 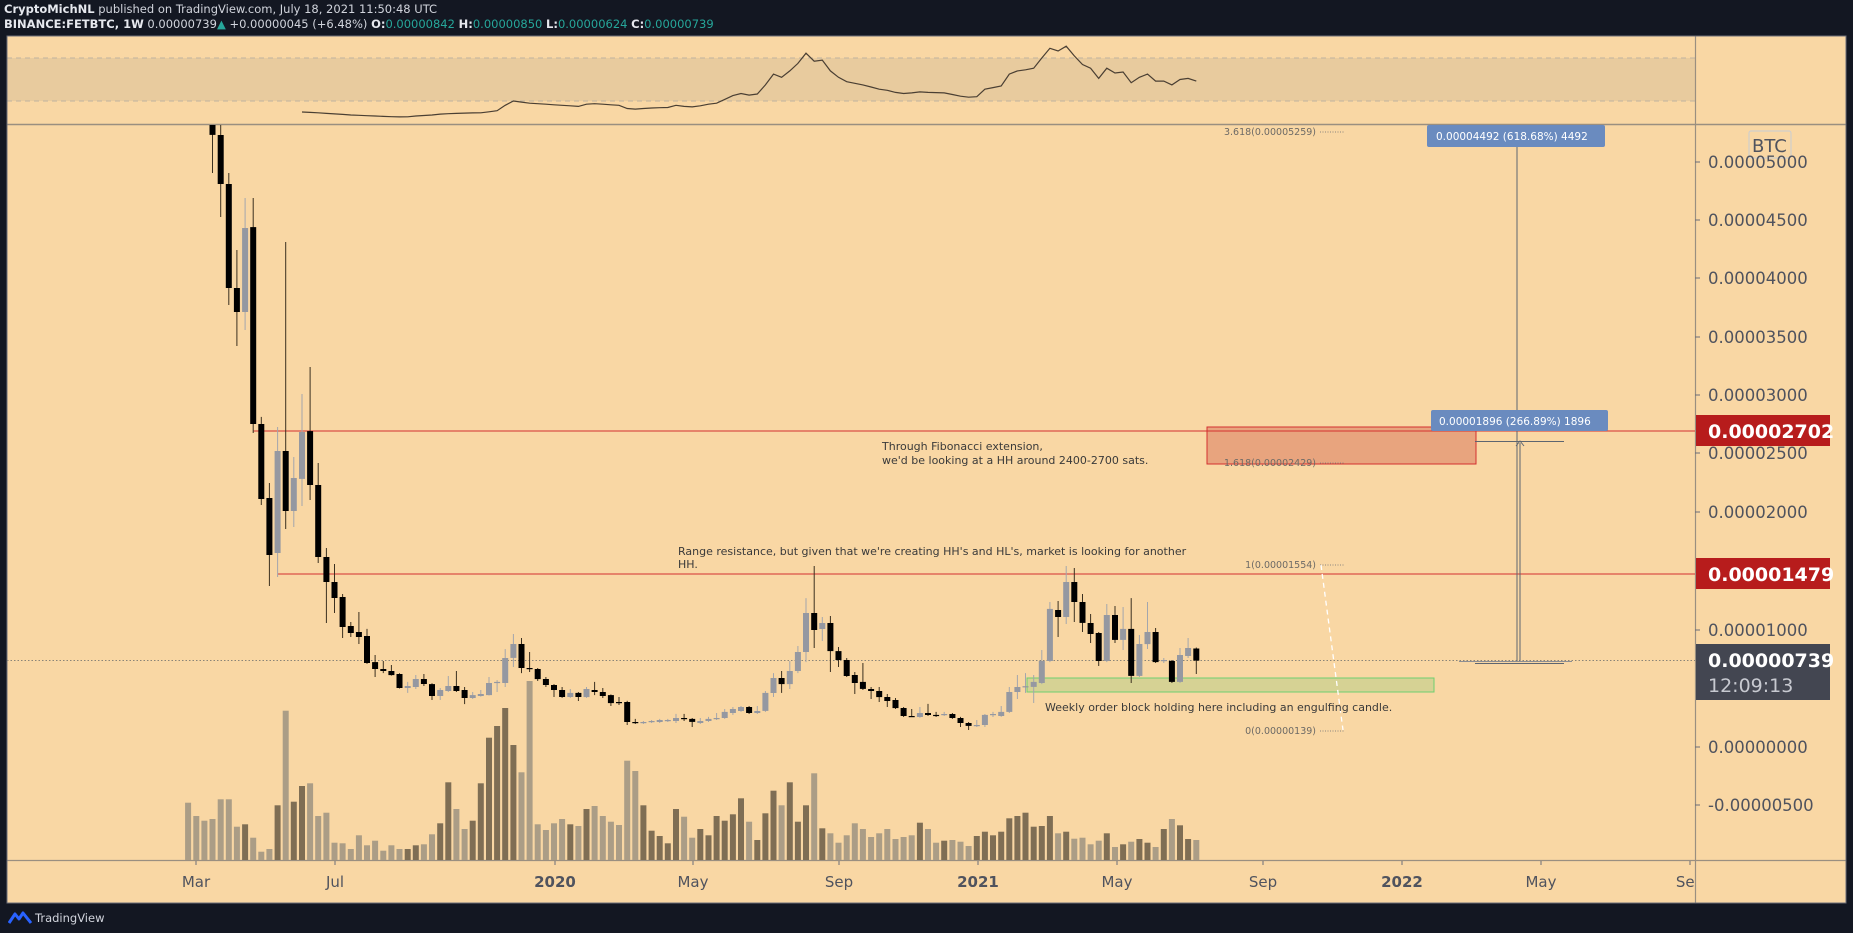 What do you see at coordinates (74, 24) in the screenshot?
I see `symbol-name: BINANCE:FETBTC, 1W` at bounding box center [74, 24].